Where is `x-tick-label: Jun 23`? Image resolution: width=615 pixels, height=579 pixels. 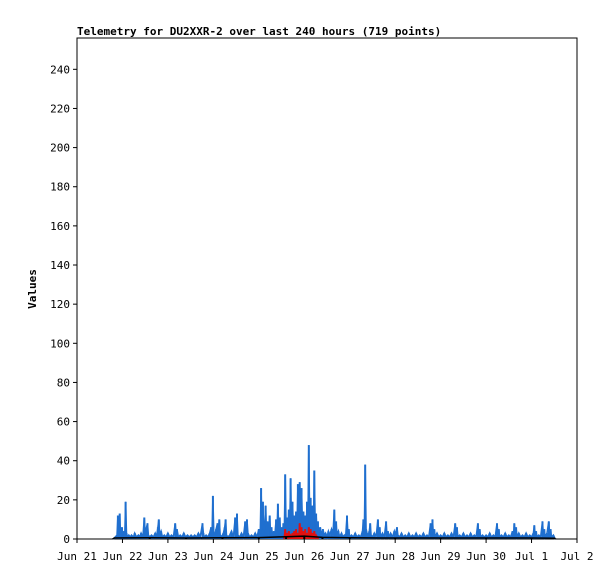 x-tick-label: Jun 23 is located at coordinates (168, 556).